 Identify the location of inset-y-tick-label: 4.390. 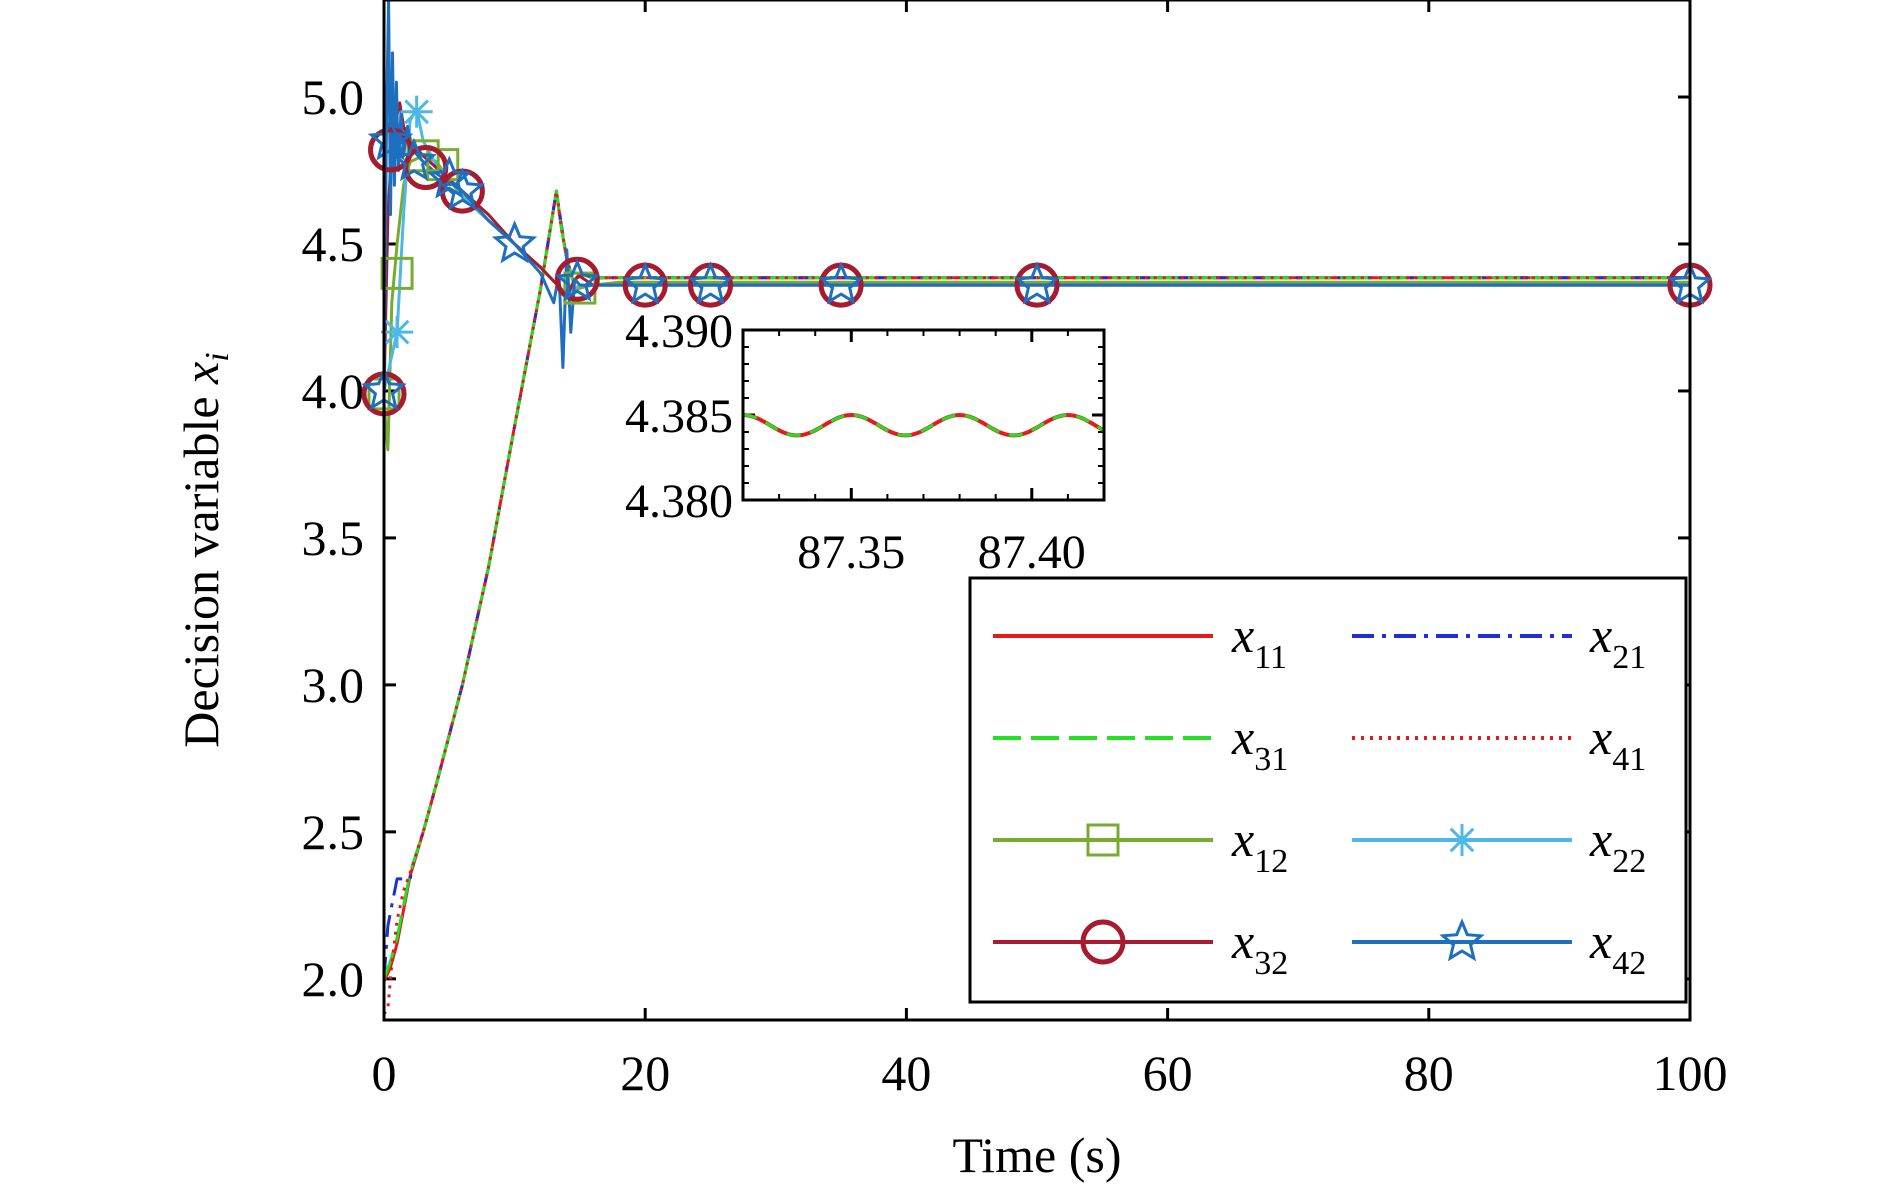
(679, 331).